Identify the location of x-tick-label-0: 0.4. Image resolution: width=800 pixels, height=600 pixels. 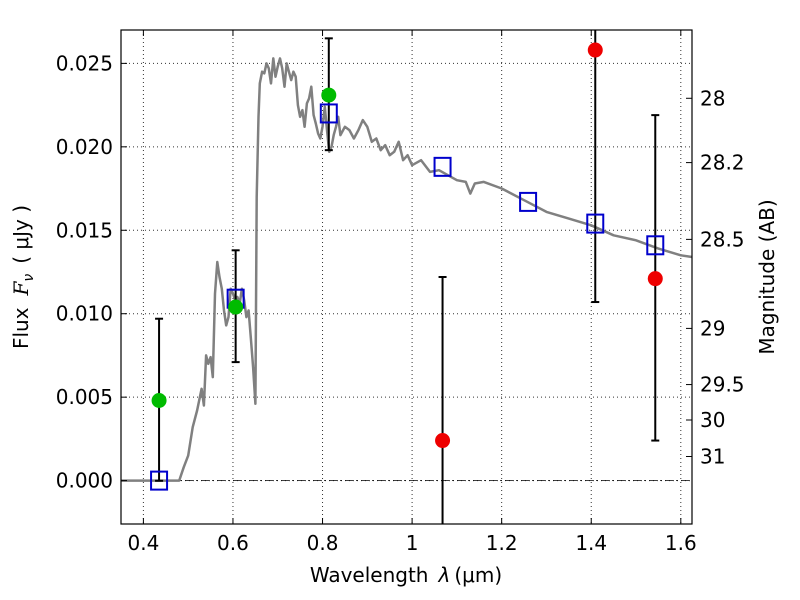
(143, 543).